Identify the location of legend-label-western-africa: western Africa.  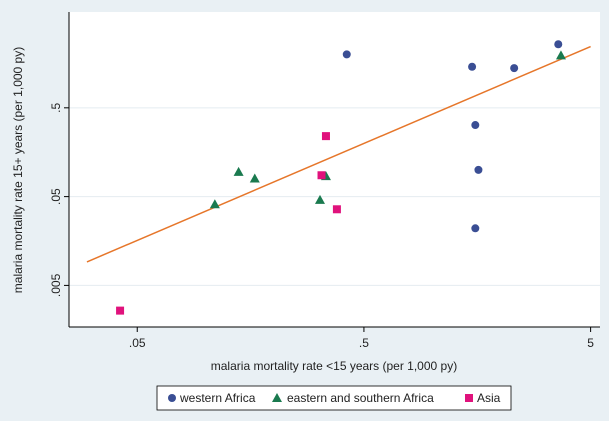
(217, 398).